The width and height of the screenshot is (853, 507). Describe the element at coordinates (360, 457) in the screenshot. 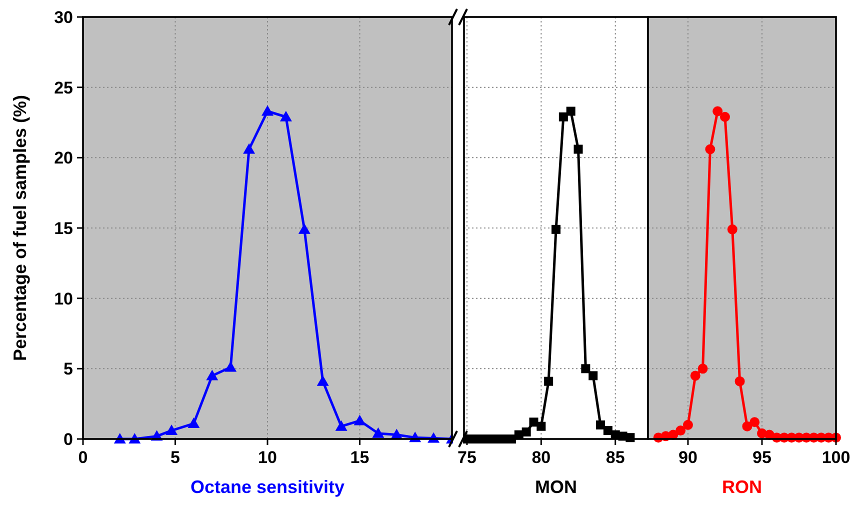

I see `x-tick-label: 15` at that location.